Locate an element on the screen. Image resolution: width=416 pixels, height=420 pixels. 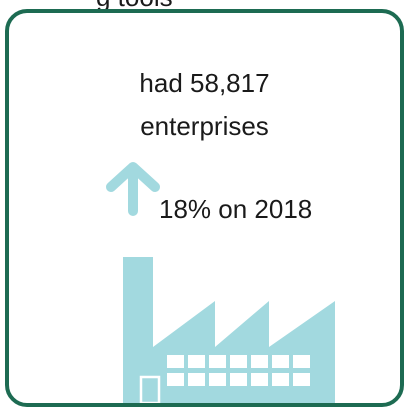
headline-label: enterprises is located at coordinates (204, 126).